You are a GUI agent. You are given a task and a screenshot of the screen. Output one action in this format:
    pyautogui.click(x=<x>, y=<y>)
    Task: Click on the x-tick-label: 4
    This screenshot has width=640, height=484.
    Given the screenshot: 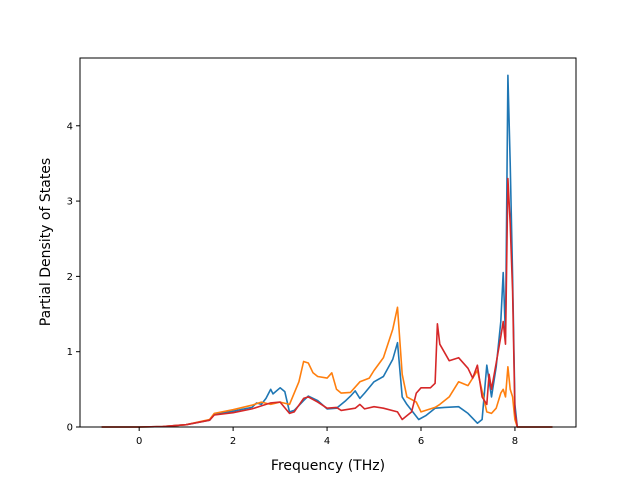 What is the action you would take?
    pyautogui.click(x=327, y=441)
    